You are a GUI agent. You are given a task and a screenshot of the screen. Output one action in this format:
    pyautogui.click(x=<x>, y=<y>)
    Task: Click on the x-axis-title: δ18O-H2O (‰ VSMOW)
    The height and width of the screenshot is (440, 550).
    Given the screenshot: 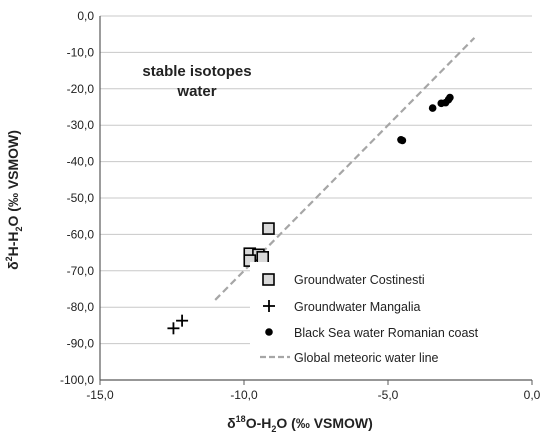 What is the action you would take?
    pyautogui.click(x=300, y=424)
    